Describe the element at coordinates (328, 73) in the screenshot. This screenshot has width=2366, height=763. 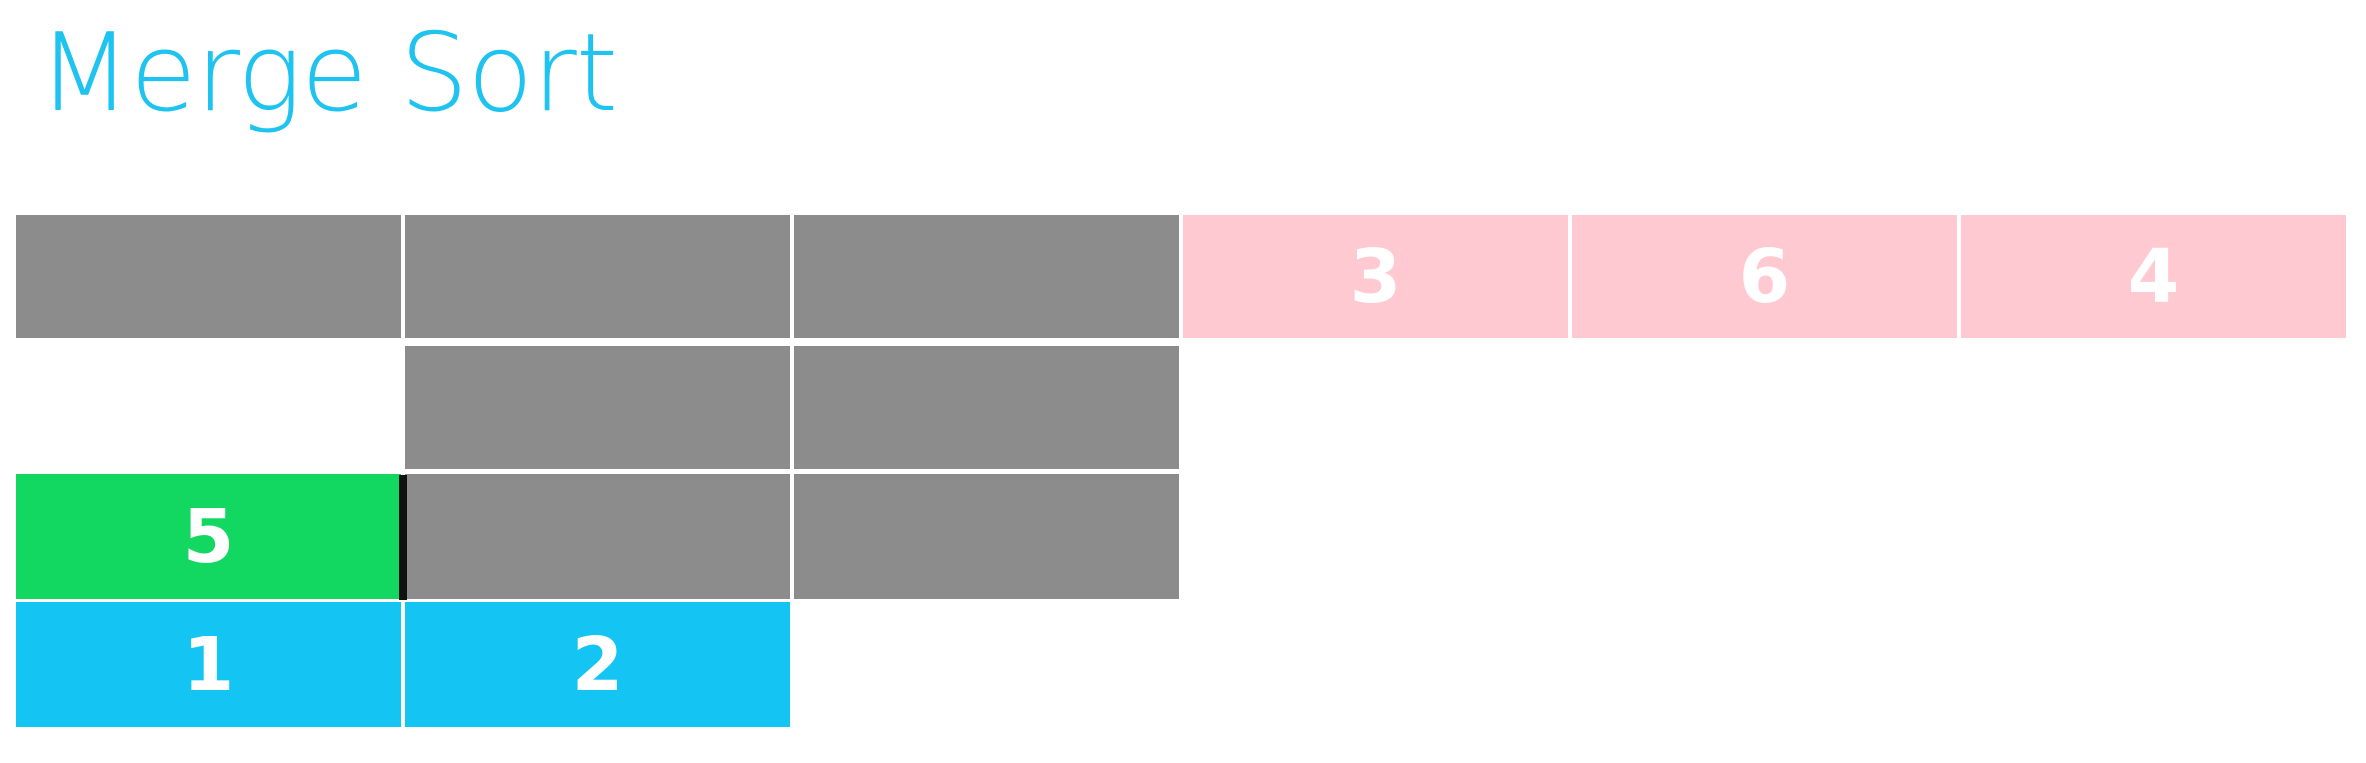
I see `diagram-title: Merge Sort` at that location.